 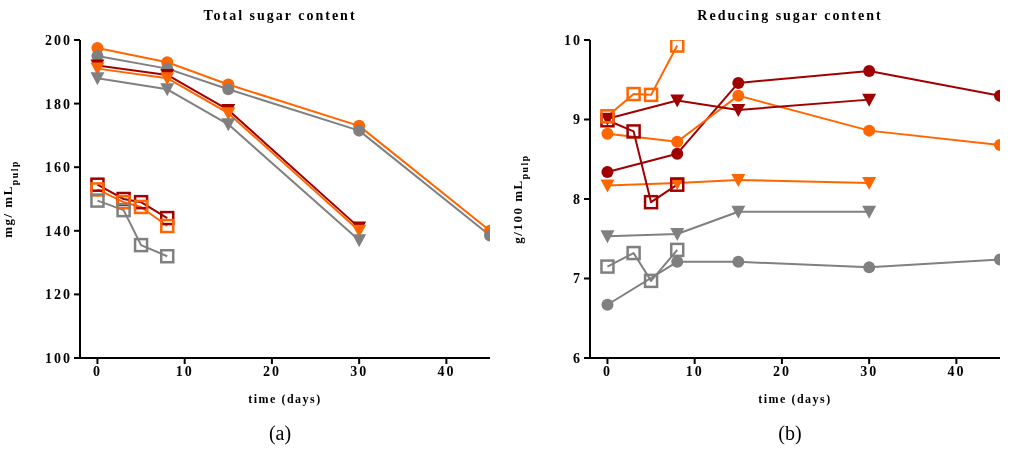 I want to click on text: (a), so click(x=280, y=433).